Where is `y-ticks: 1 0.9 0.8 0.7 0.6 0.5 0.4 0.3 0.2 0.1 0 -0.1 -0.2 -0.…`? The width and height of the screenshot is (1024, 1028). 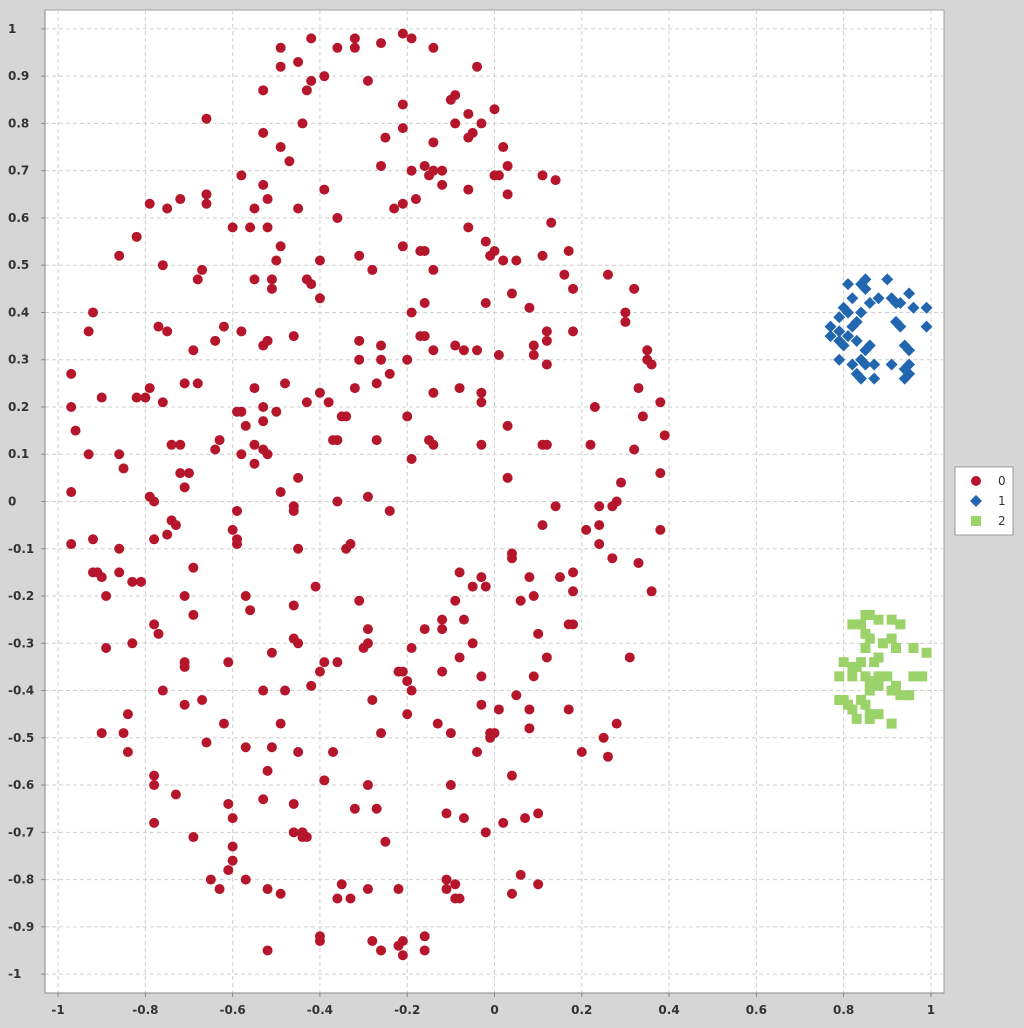
y-ticks: 1 0.9 0.8 0.7 0.6 0.5 0.4 0.3 0.2 0.1 0 -0.1 -0.2 -0.… is located at coordinates (26, 501).